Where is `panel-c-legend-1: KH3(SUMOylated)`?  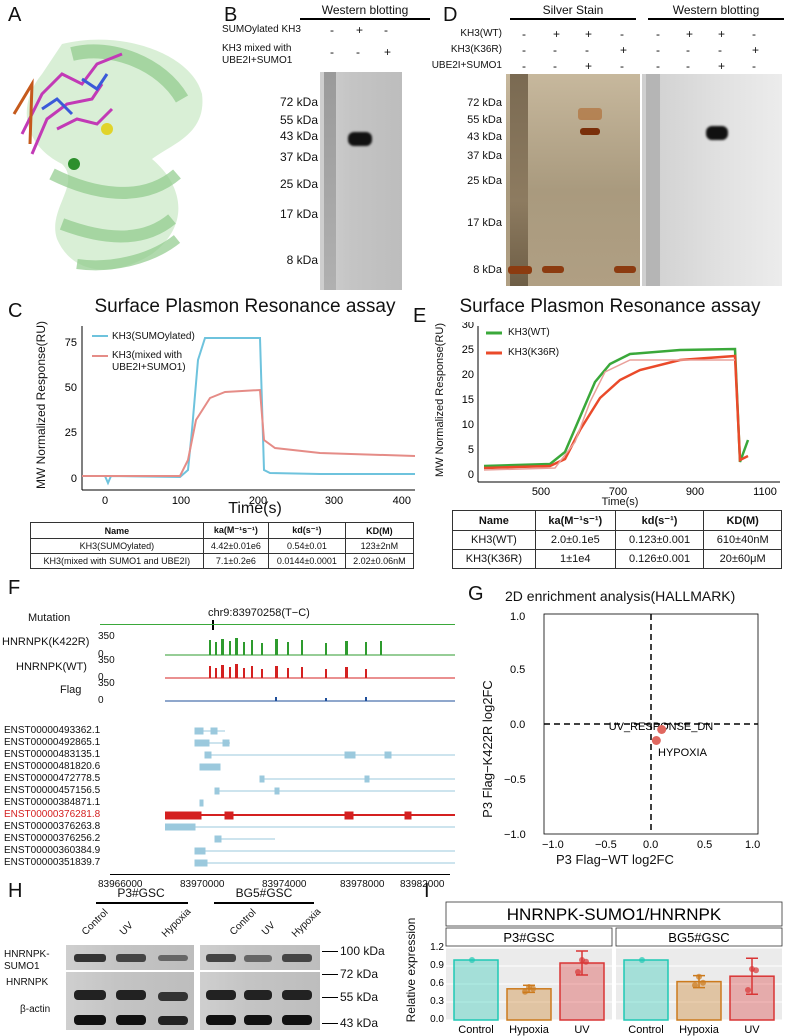 panel-c-legend-1: KH3(SUMOylated) is located at coordinates (153, 336).